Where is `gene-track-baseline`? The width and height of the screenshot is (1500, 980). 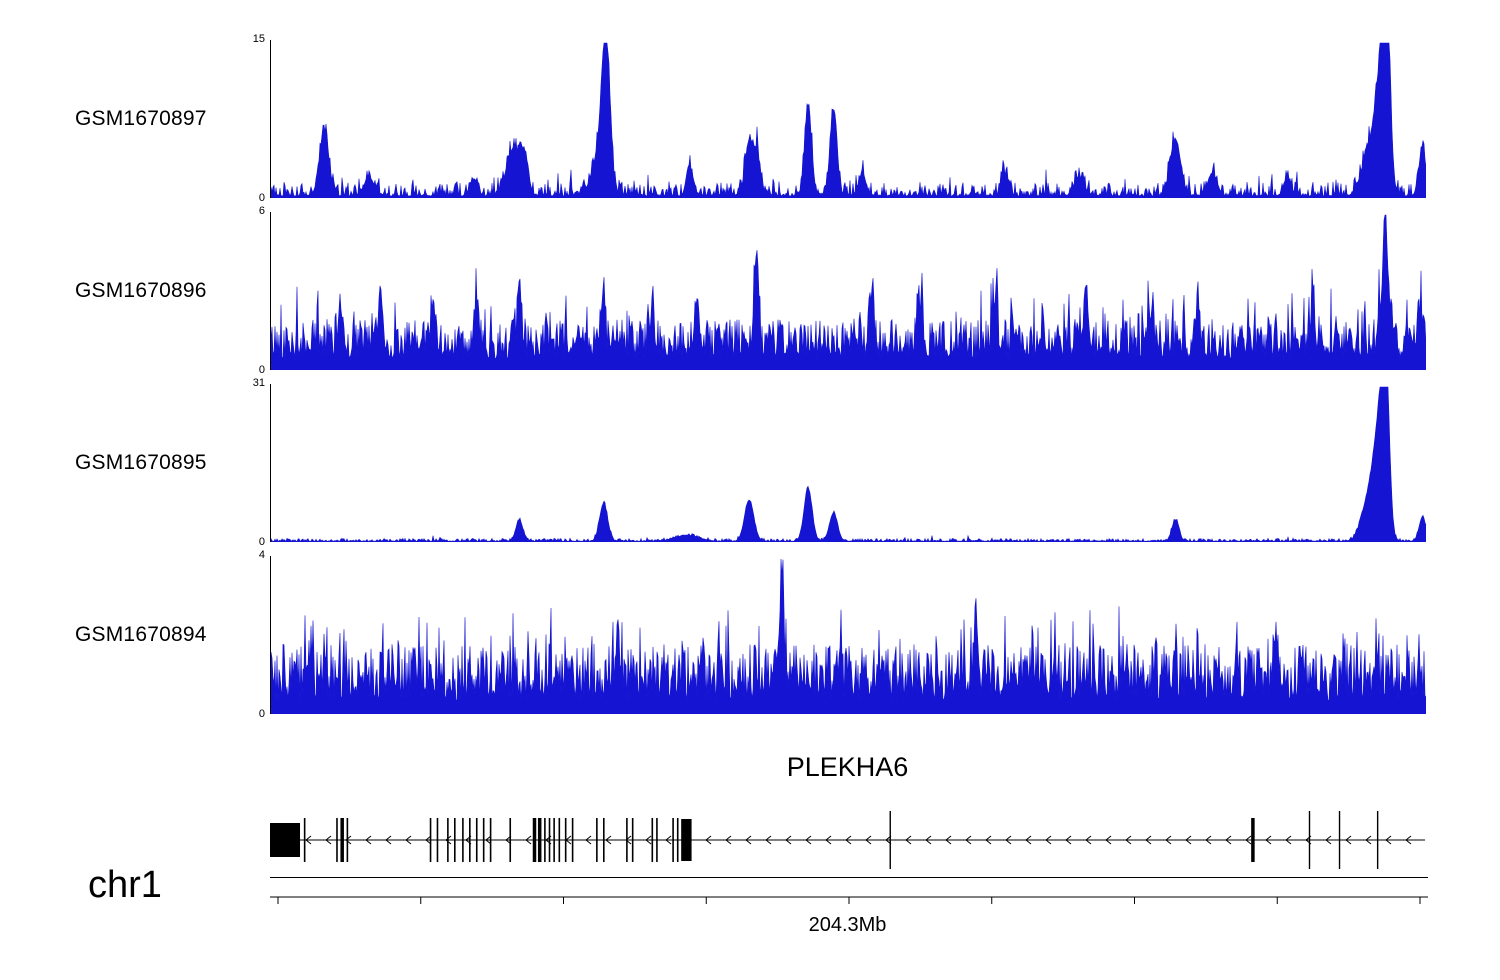 gene-track-baseline is located at coordinates (849, 877).